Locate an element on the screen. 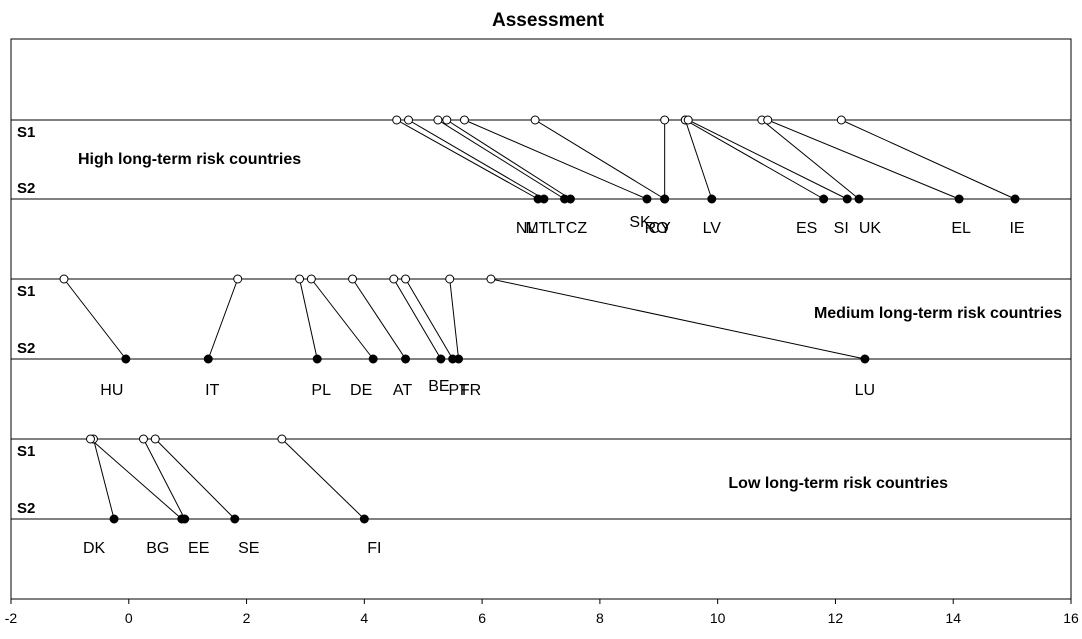 Image resolution: width=1082 pixels, height=639 pixels. x-tick-label: 10 is located at coordinates (718, 618).